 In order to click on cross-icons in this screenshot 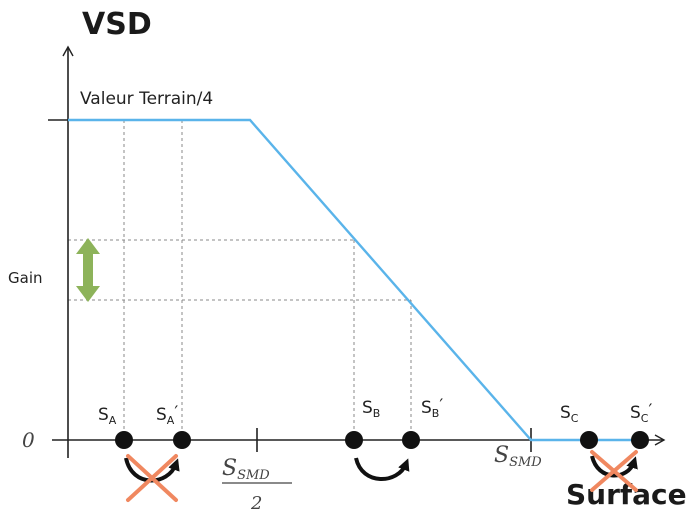, I will do `click(382, 476)`.